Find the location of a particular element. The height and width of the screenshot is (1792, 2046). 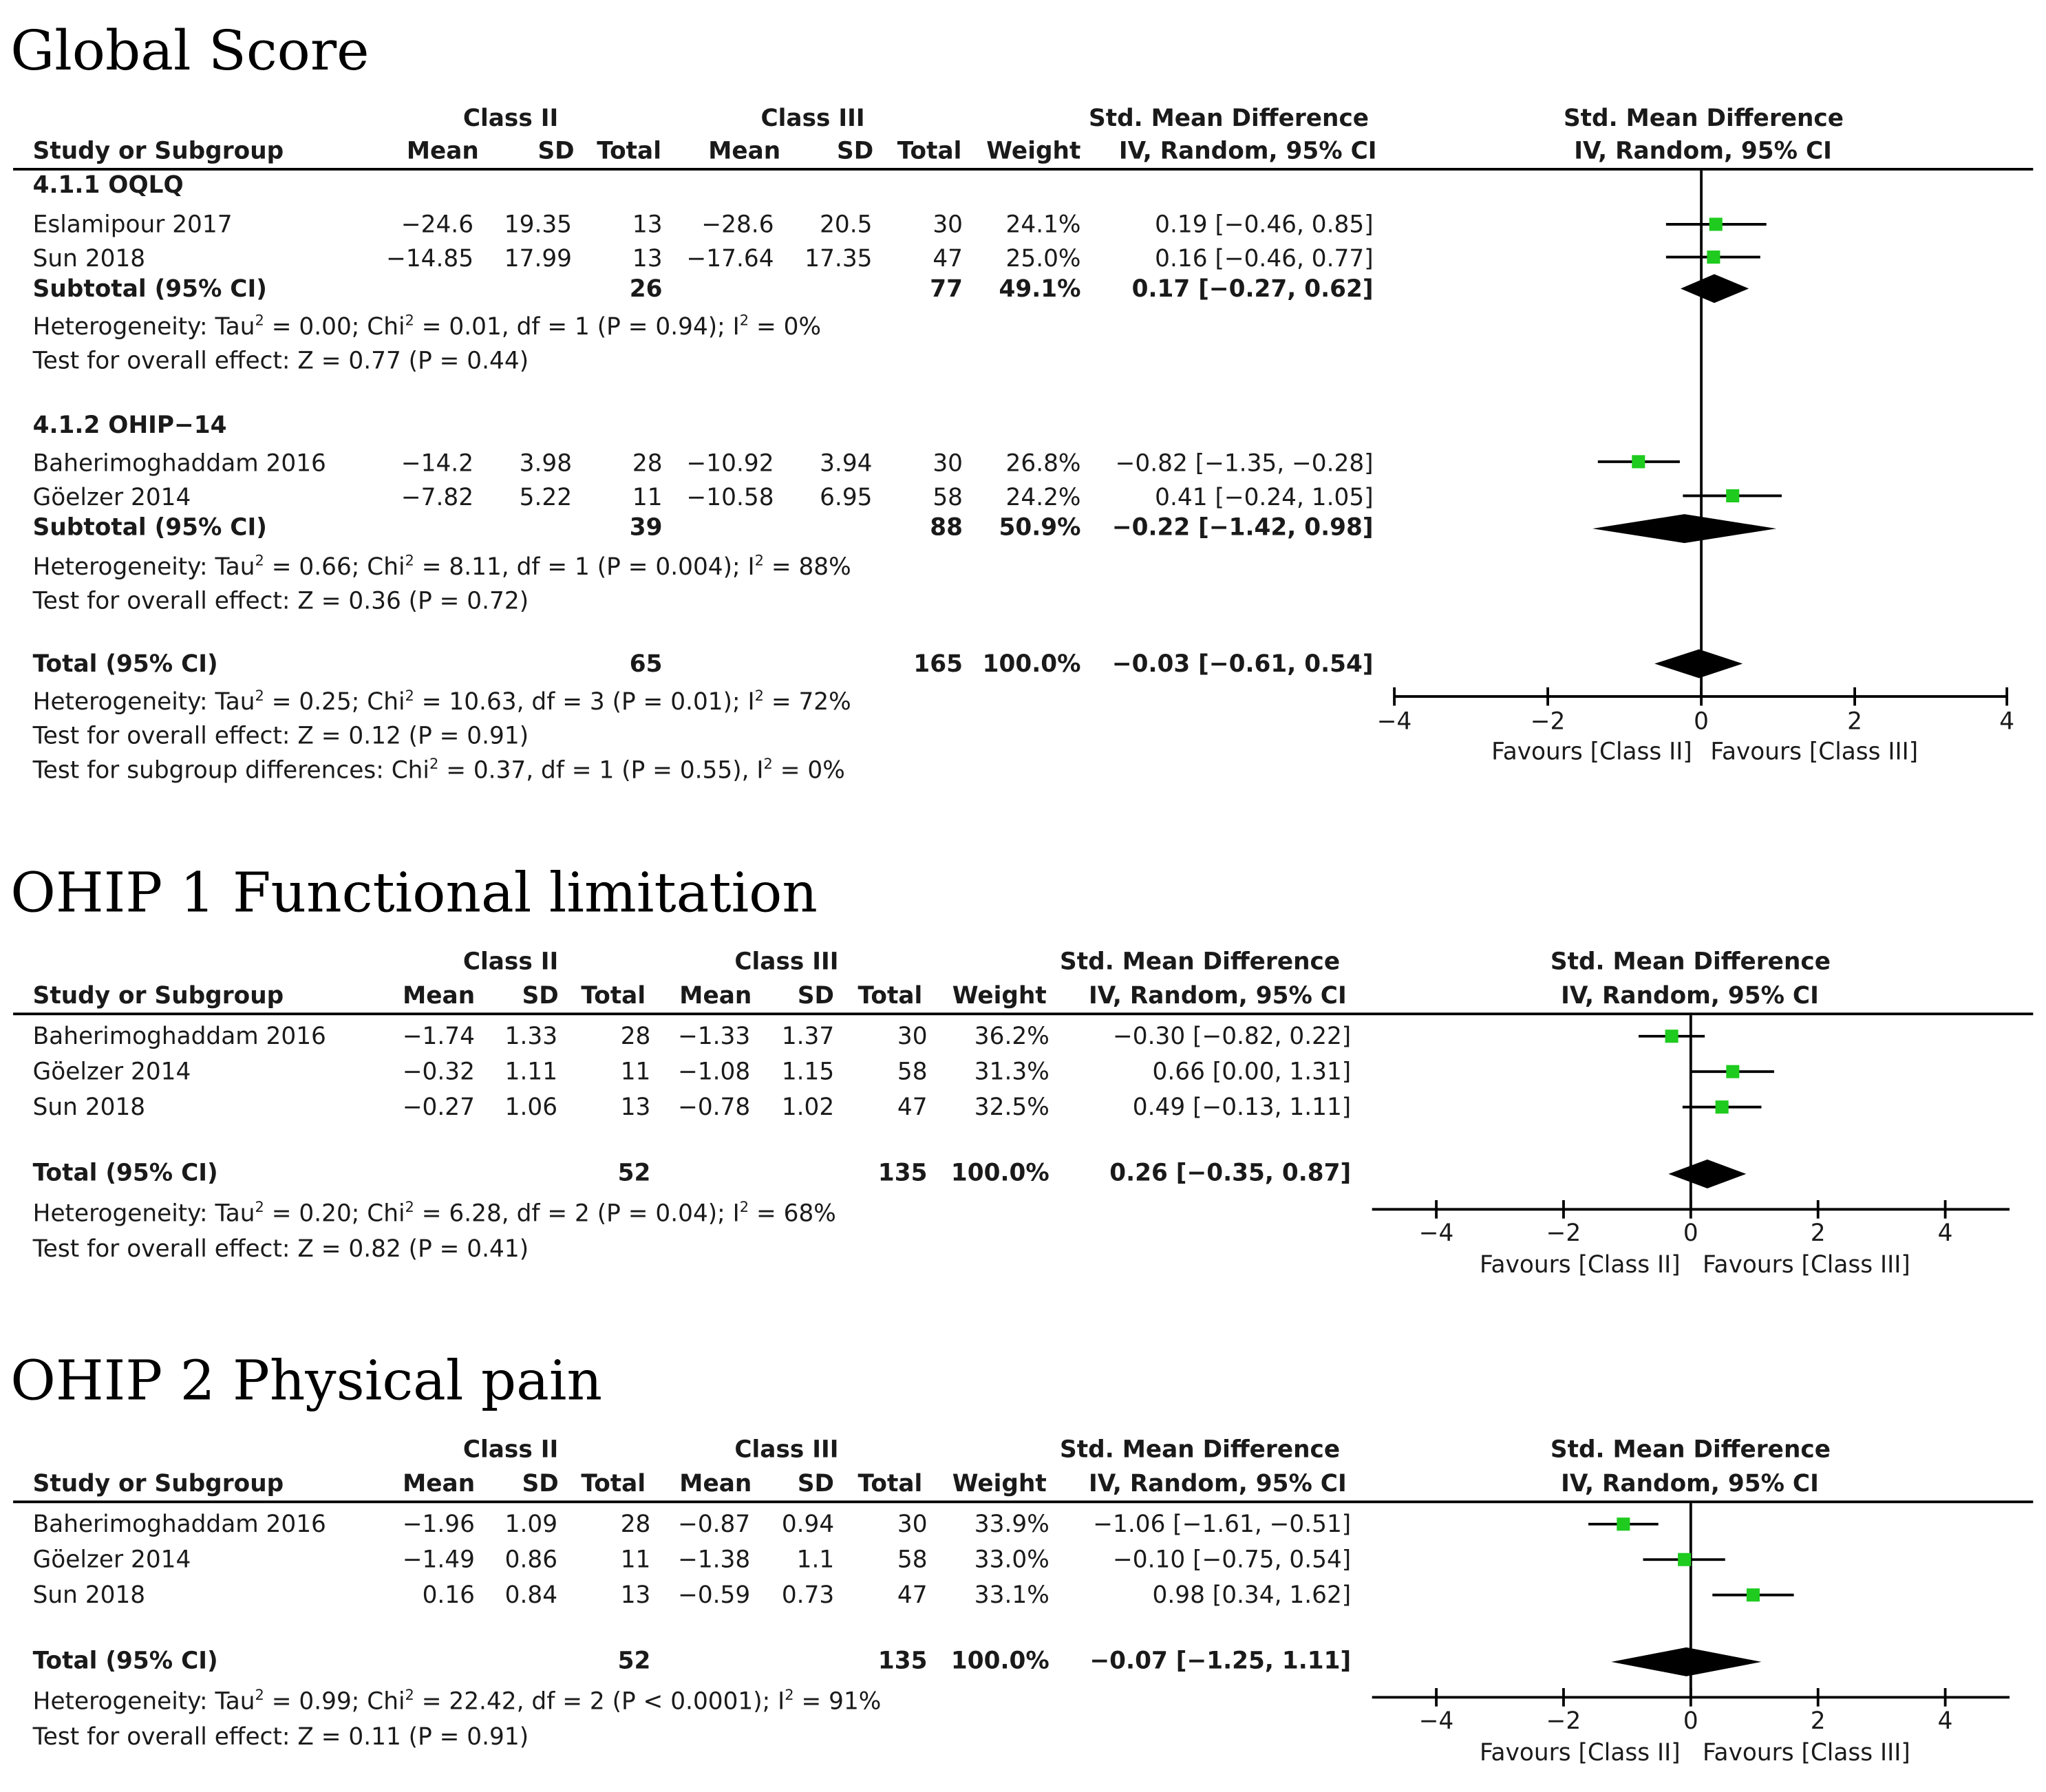

subgroup-label: 4.1.2 OHIP−14 is located at coordinates (129, 426).